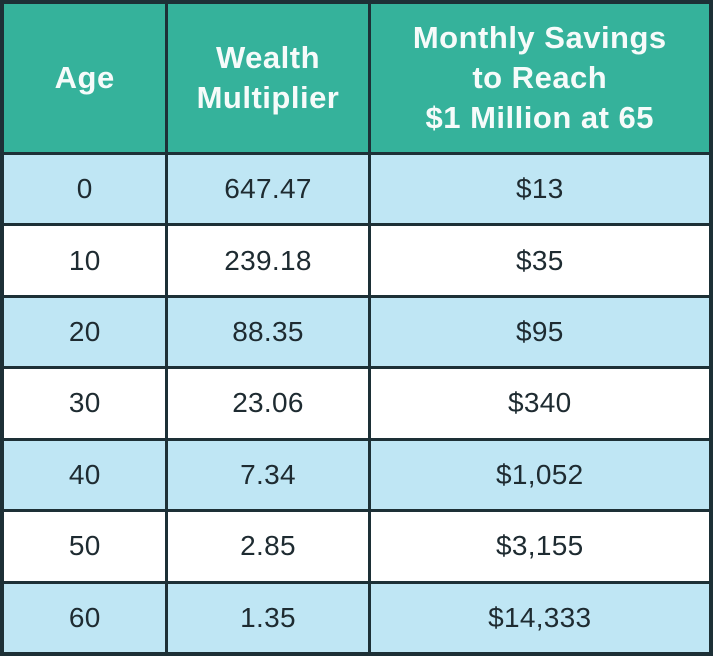 The height and width of the screenshot is (662, 720). Describe the element at coordinates (540, 618) in the screenshot. I see `cell-savings: $14,333` at that location.